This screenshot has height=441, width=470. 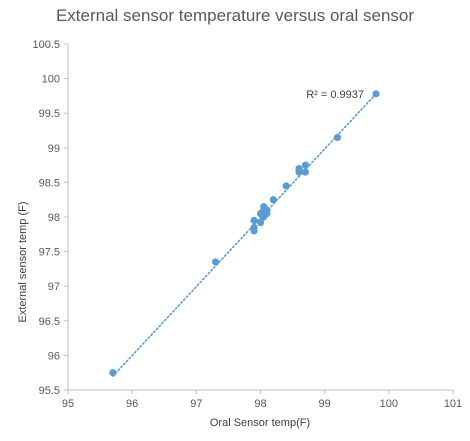 I want to click on r-squared-label: R² = 0.9937, so click(x=335, y=95).